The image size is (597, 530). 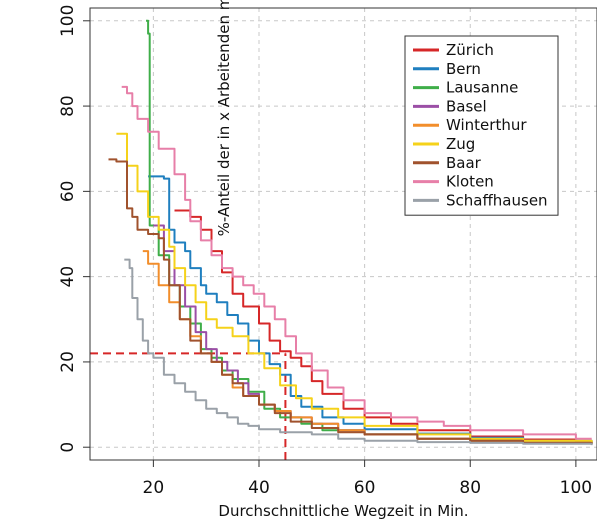 What do you see at coordinates (470, 488) in the screenshot?
I see `x-tick-label: 80` at bounding box center [470, 488].